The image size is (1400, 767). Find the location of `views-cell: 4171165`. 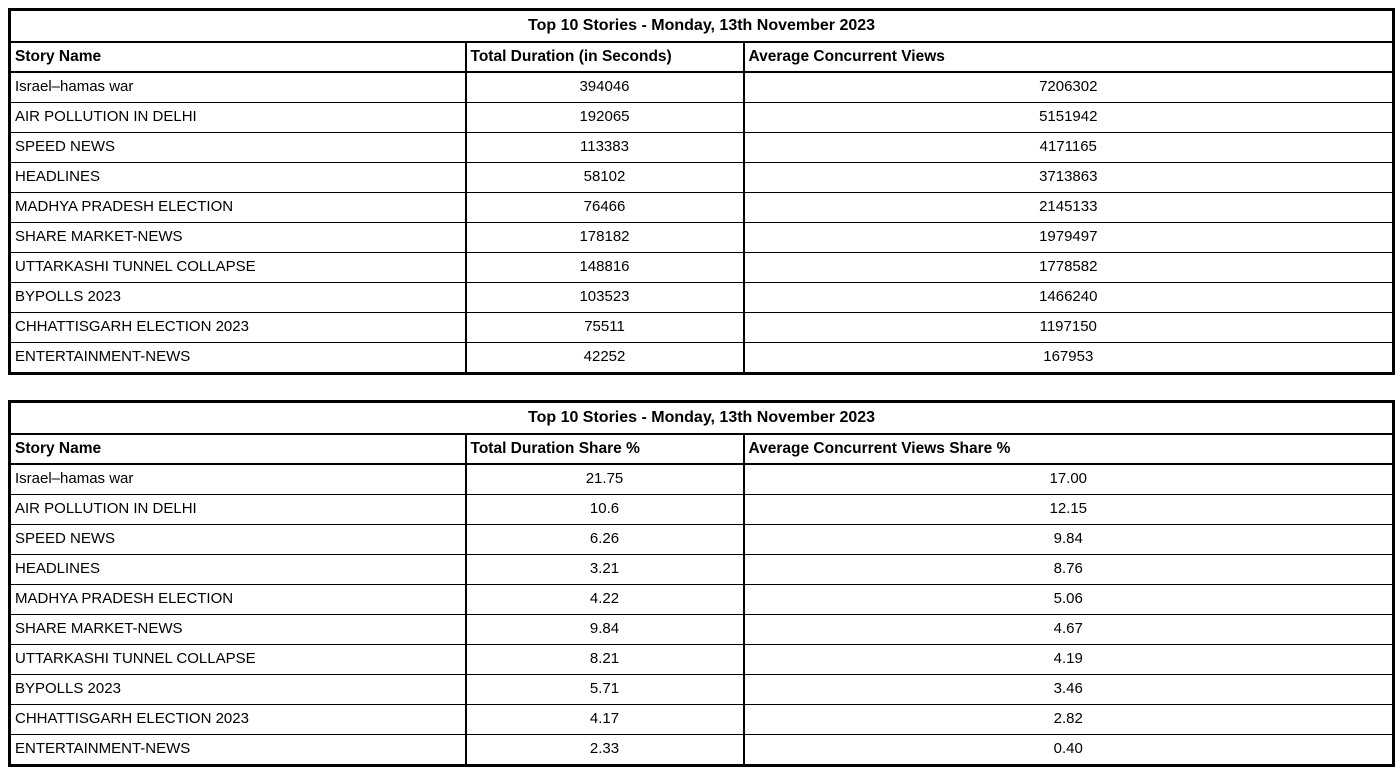

views-cell: 4171165 is located at coordinates (1068, 147).